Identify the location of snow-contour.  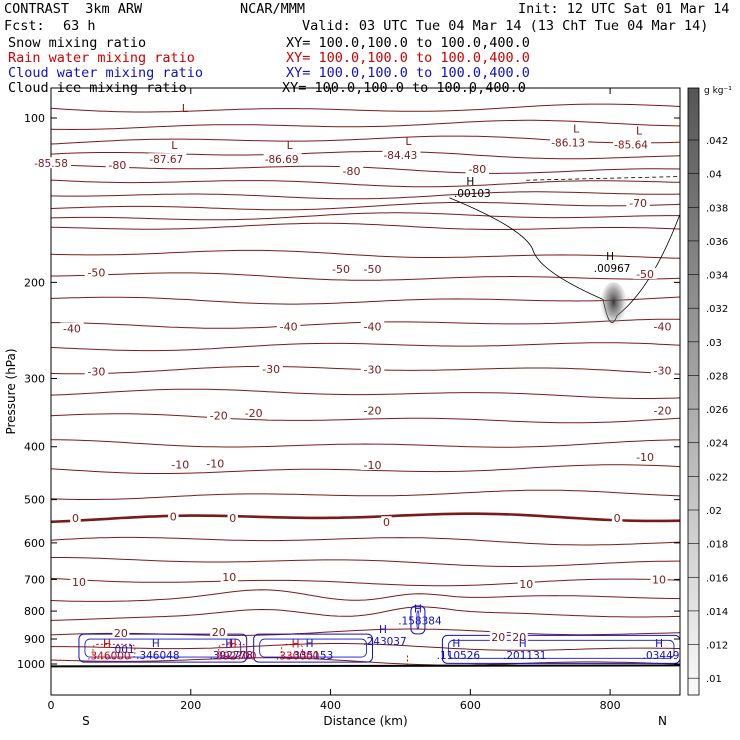
(603, 178).